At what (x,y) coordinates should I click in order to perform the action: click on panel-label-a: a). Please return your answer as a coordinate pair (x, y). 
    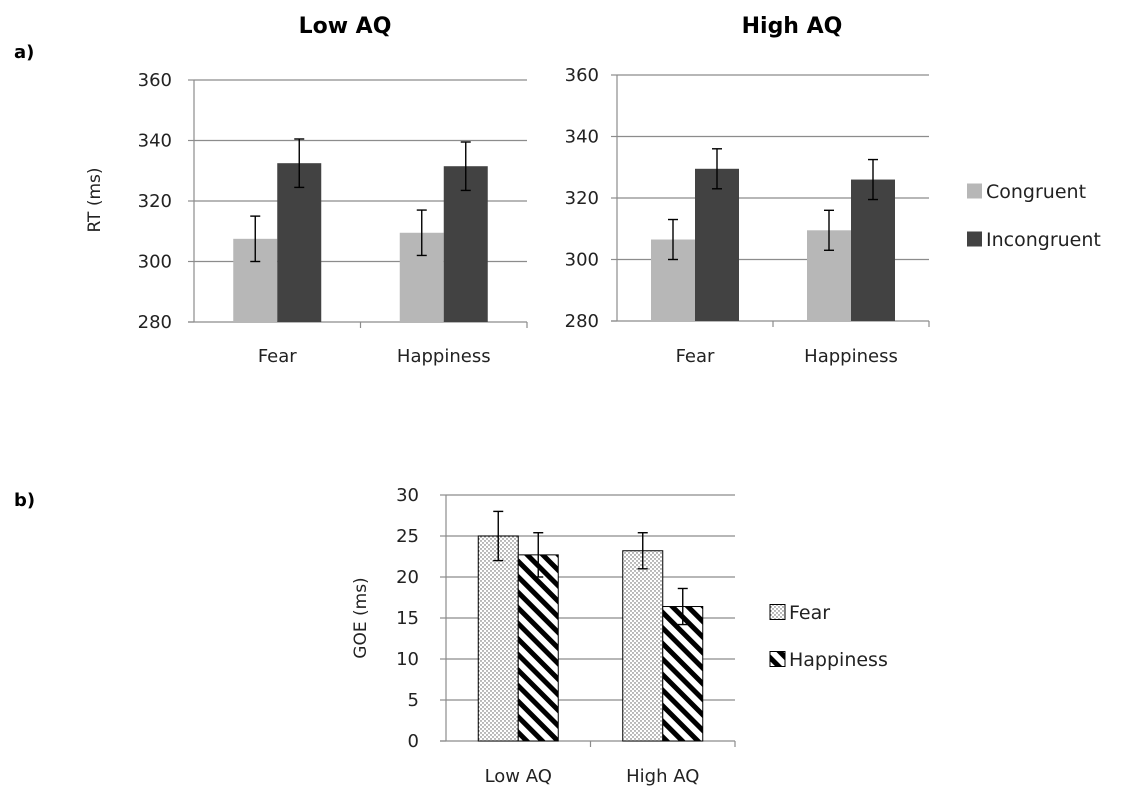
    Looking at the image, I should click on (24, 52).